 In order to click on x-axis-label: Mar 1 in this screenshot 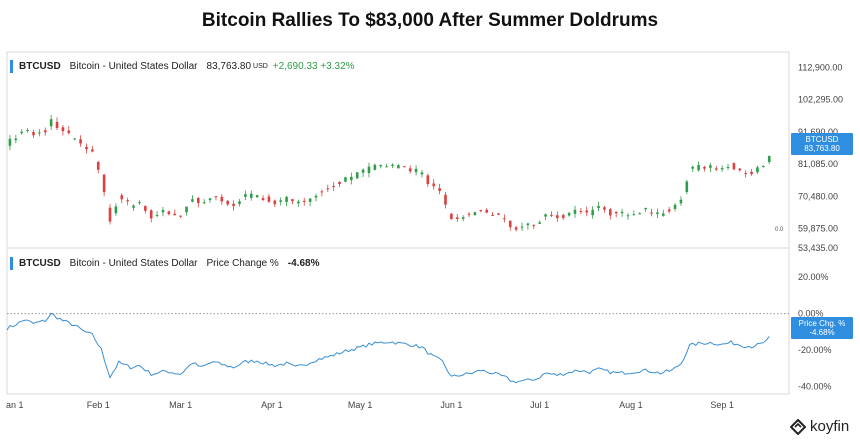, I will do `click(180, 405)`.